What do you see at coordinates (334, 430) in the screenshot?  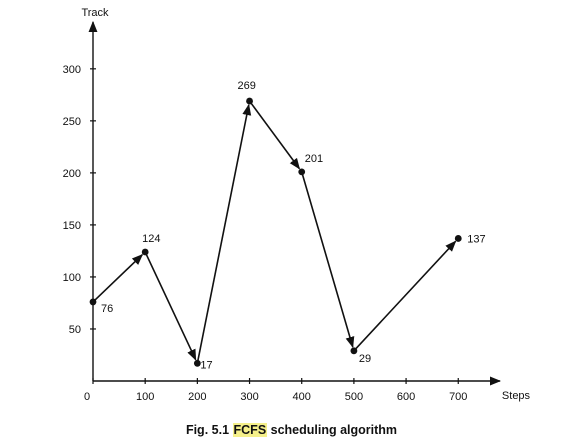 I see `caption-suffix: scheduling algorithm` at bounding box center [334, 430].